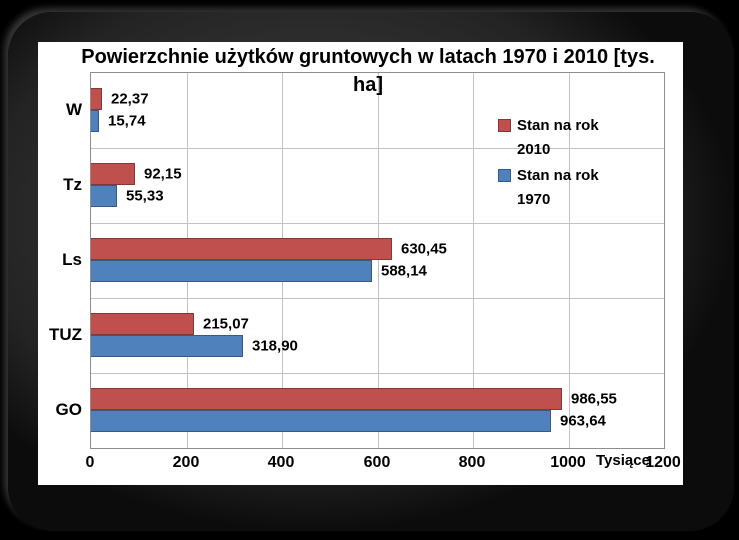 The width and height of the screenshot is (739, 540). I want to click on x-tick-label: 1000, so click(568, 462).